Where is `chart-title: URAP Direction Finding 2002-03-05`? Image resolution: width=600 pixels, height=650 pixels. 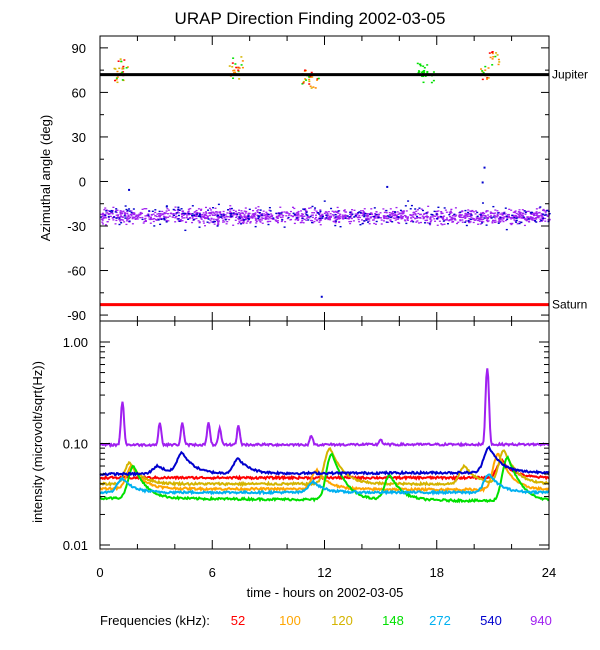 chart-title: URAP Direction Finding 2002-03-05 is located at coordinates (310, 18).